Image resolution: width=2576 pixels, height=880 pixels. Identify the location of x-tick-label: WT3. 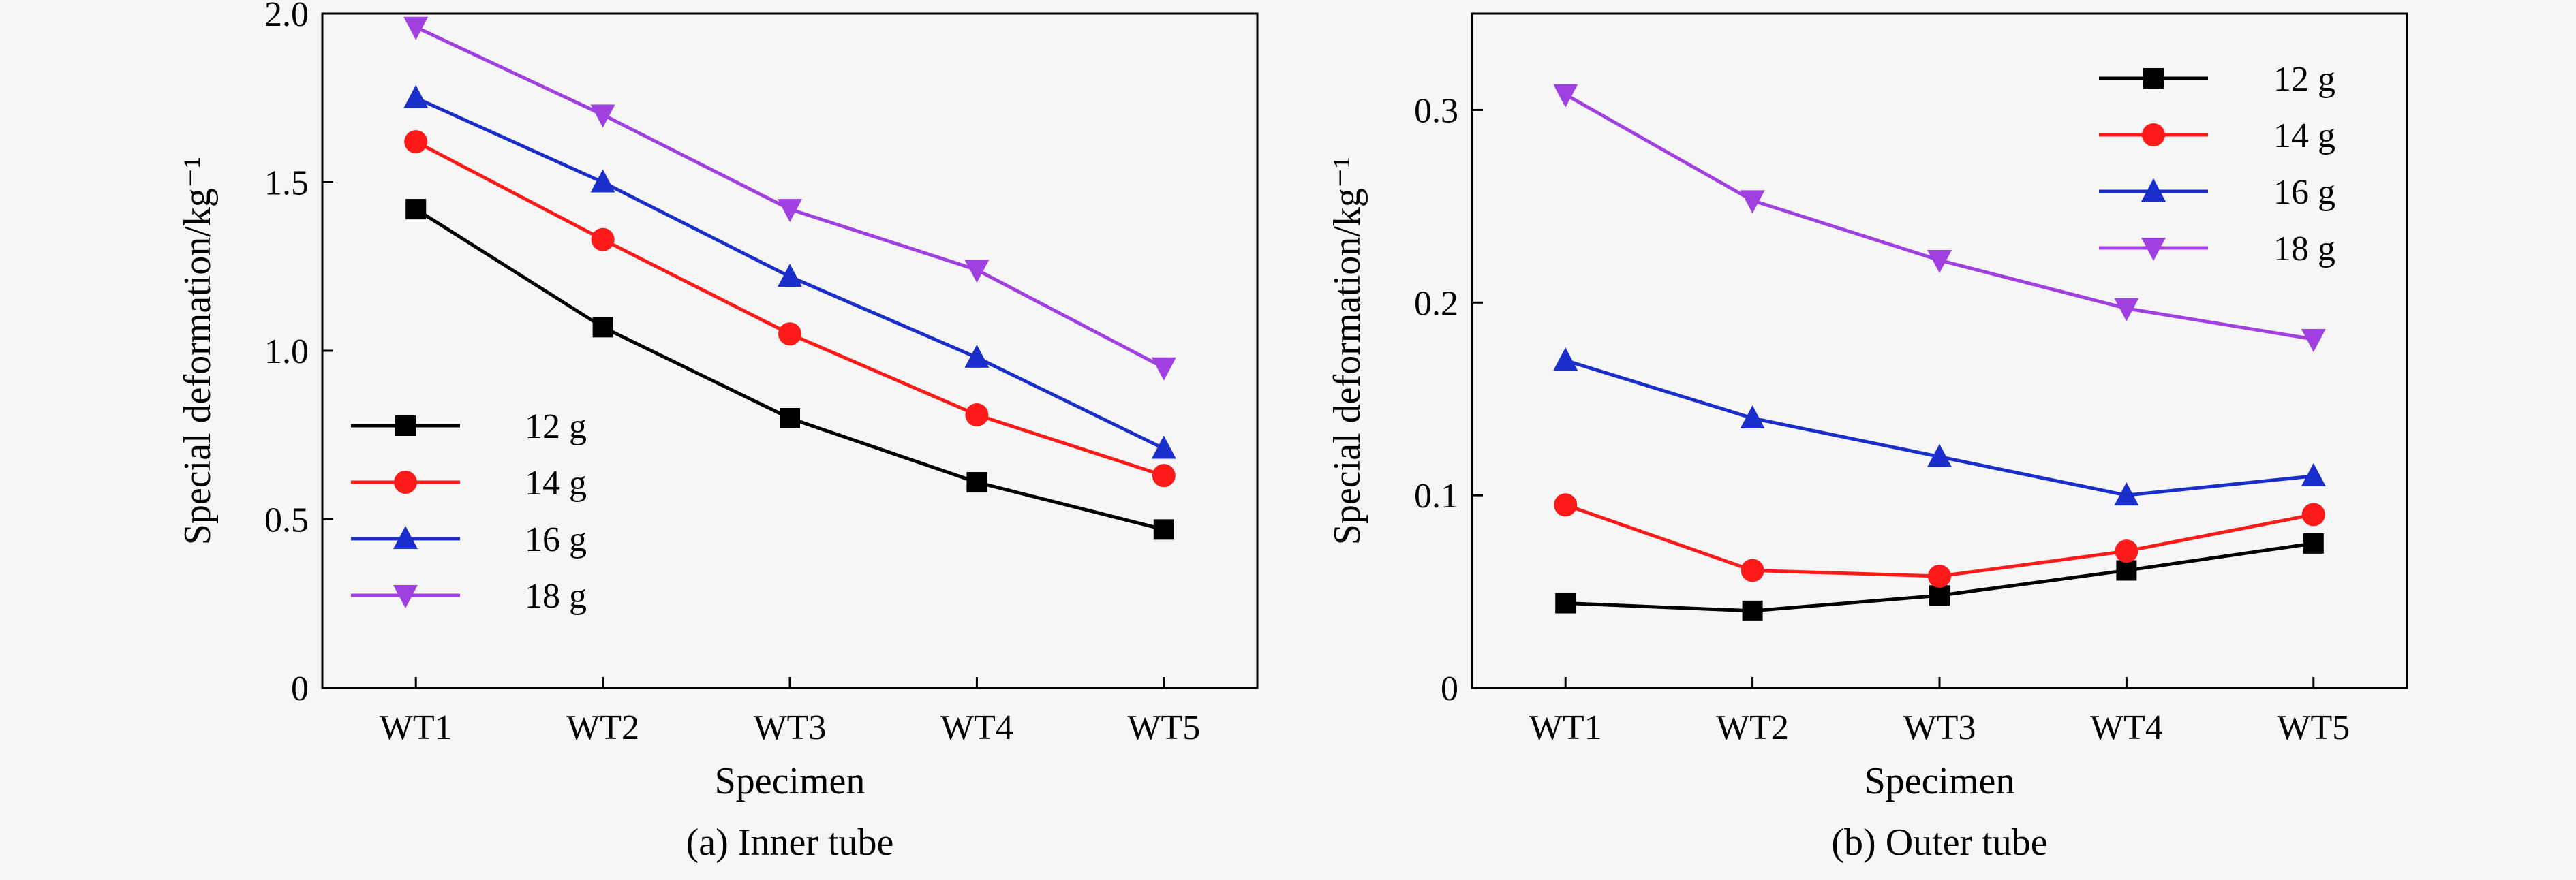
(790, 727).